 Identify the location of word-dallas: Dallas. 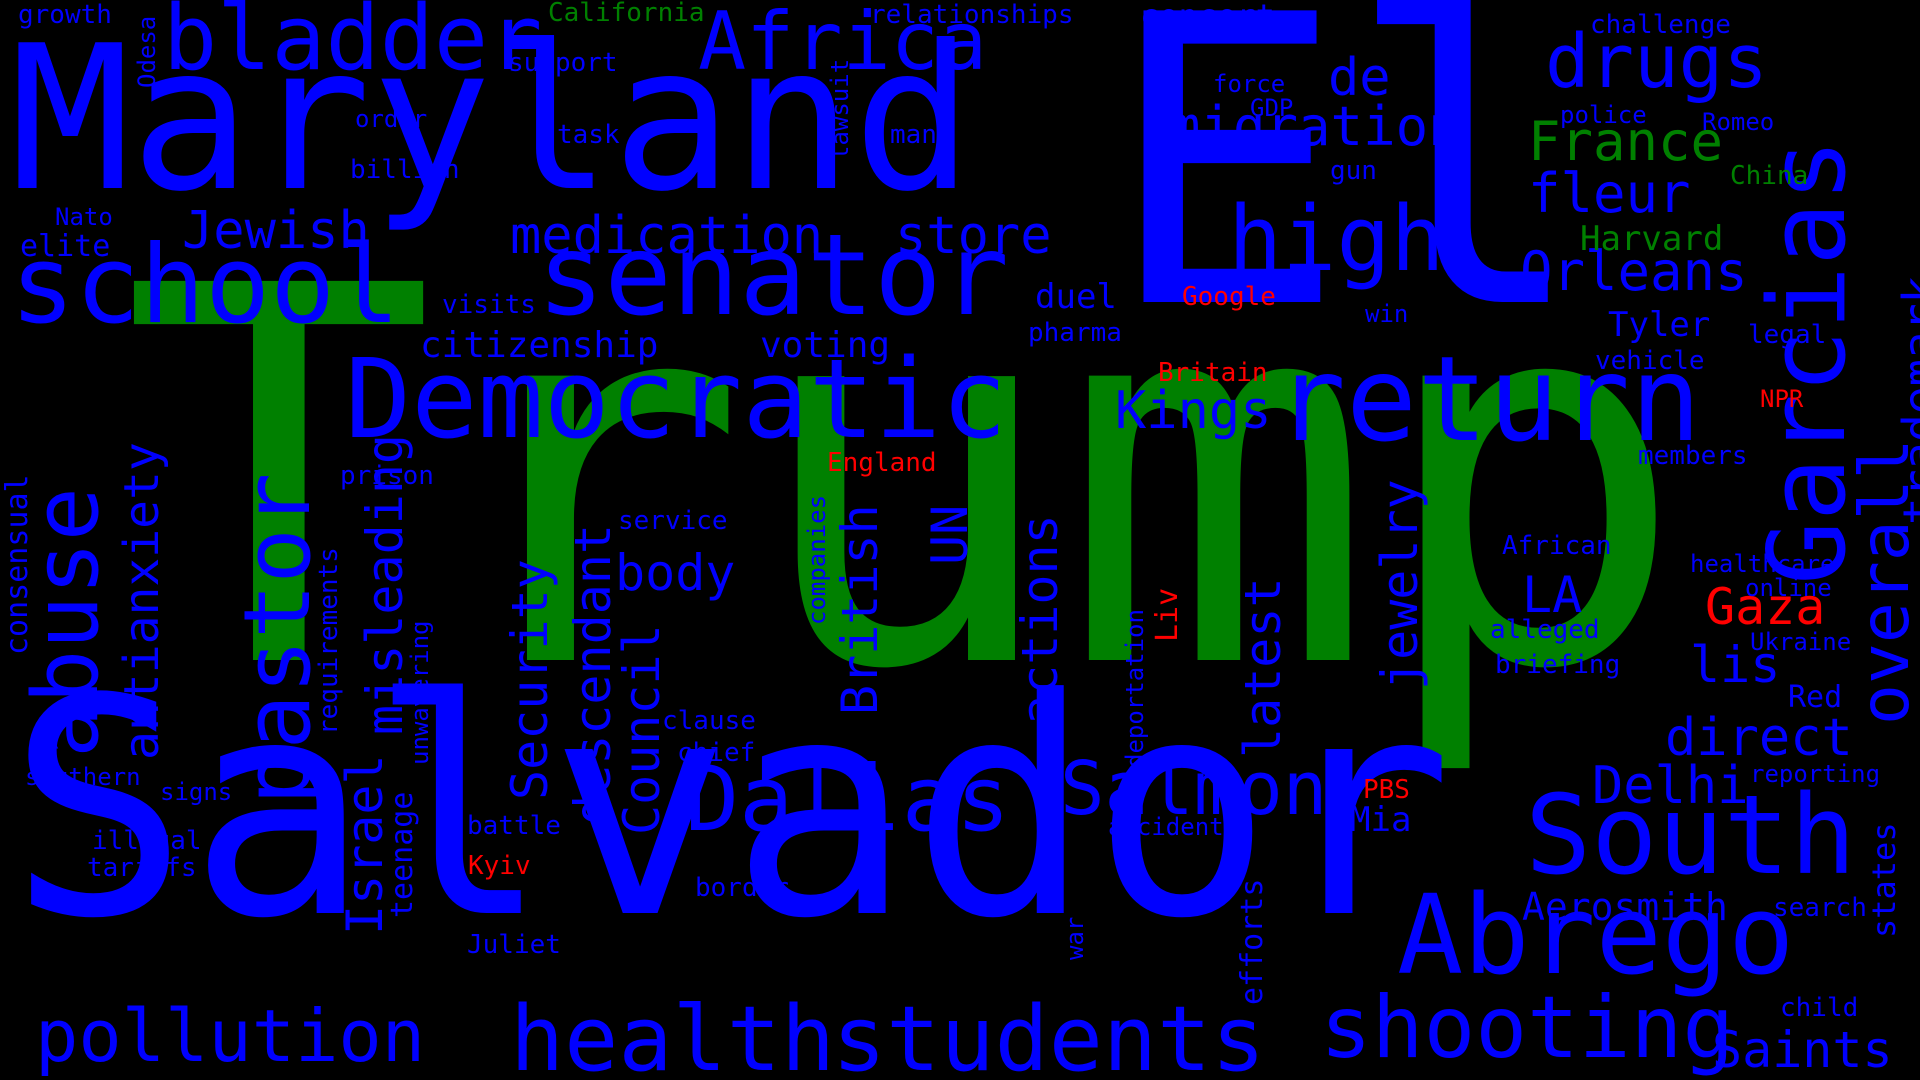
(848, 799).